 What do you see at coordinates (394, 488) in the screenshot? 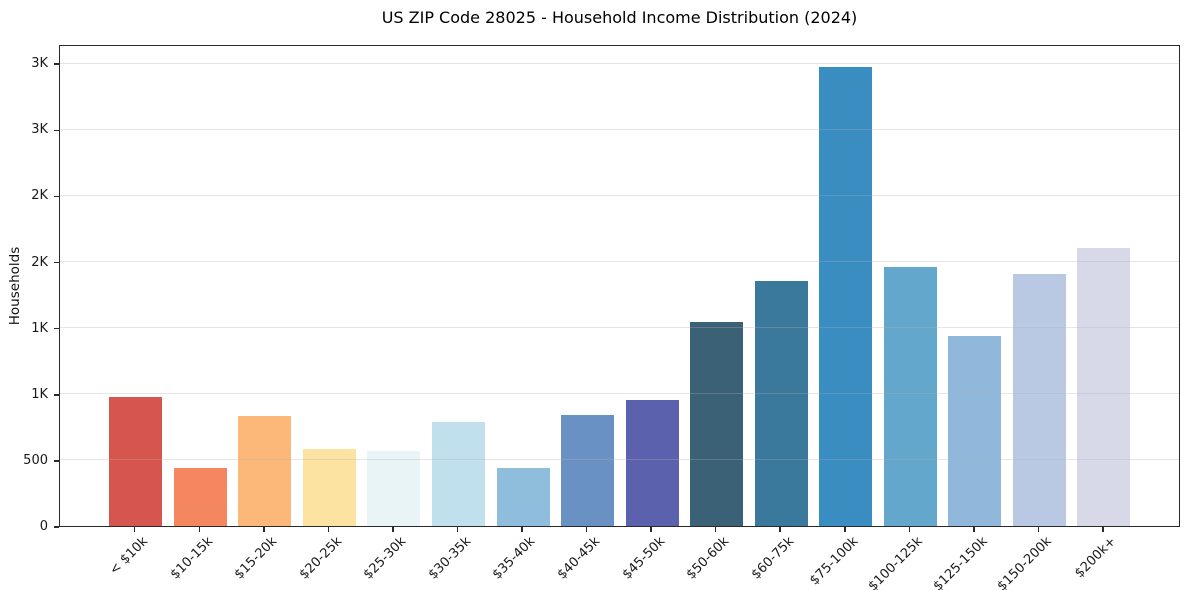
I see `bar-$25-30k` at bounding box center [394, 488].